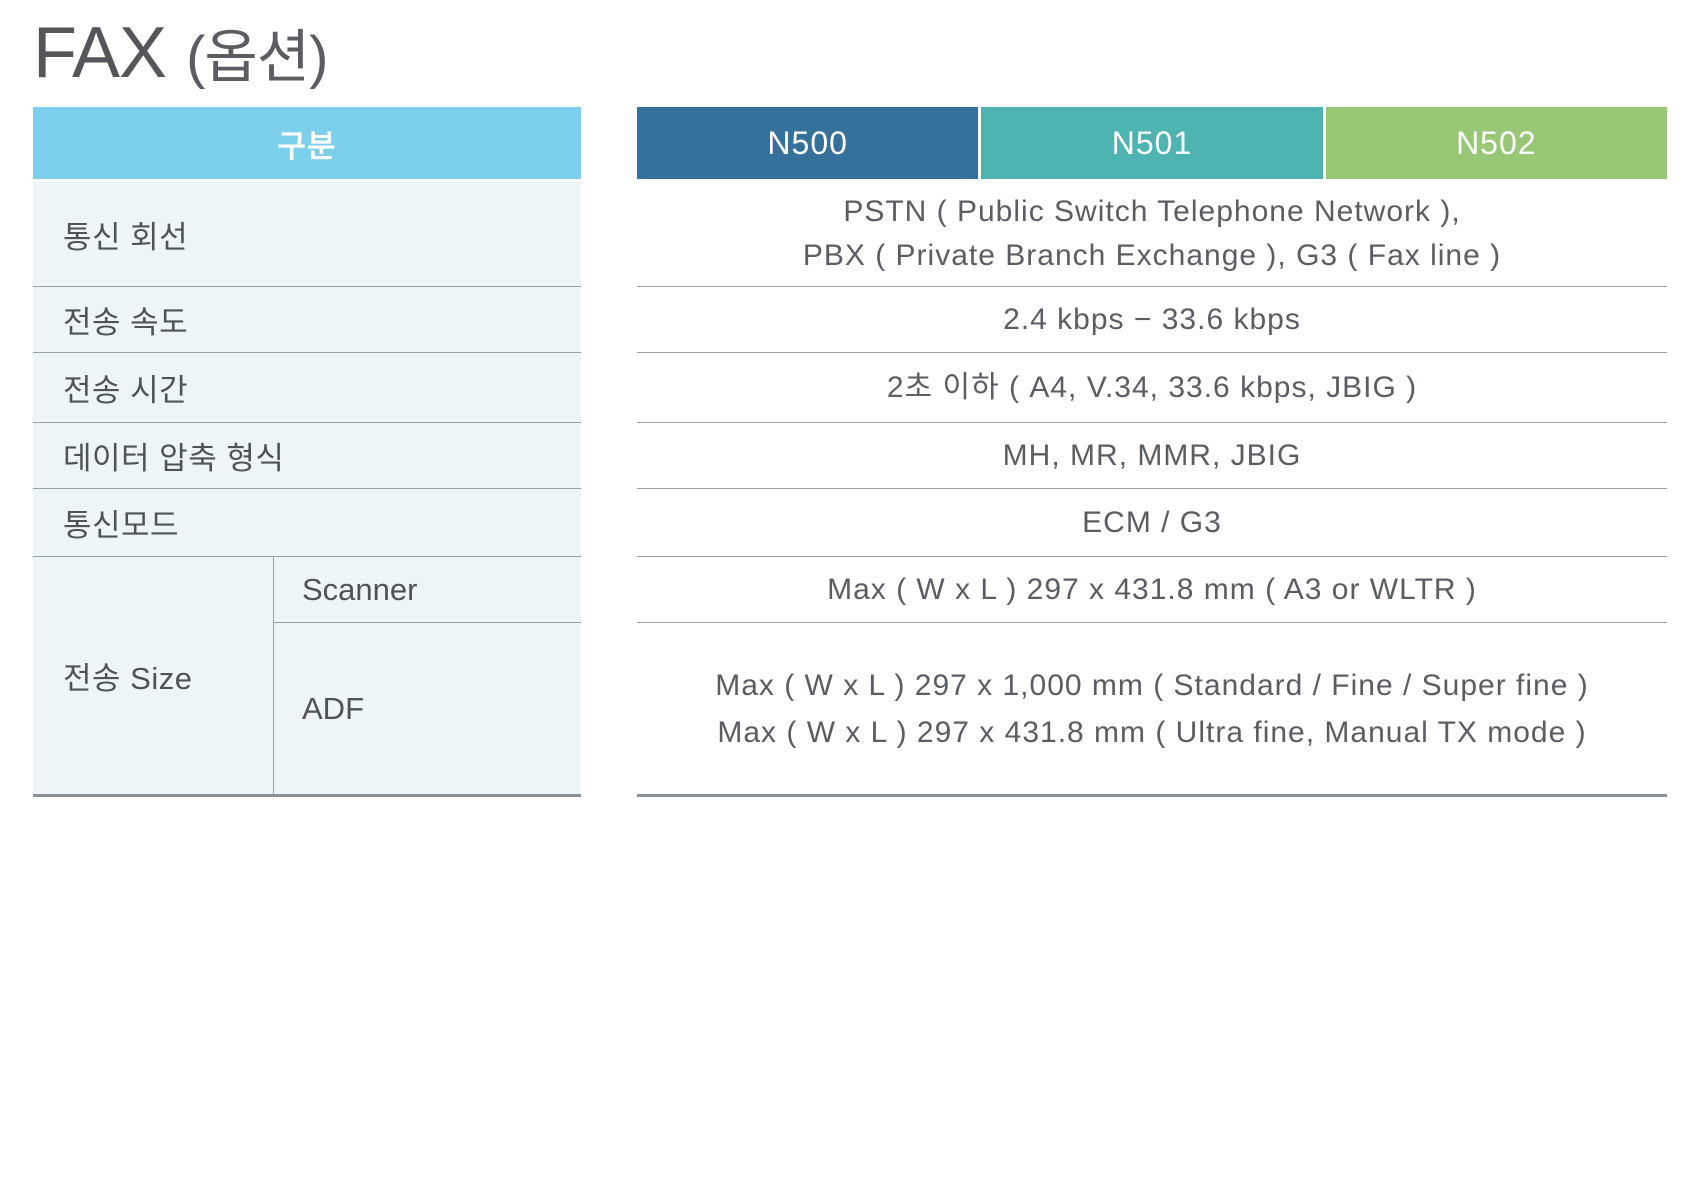 This screenshot has width=1707, height=1199. Describe the element at coordinates (333, 708) in the screenshot. I see `row-label-adf: ADF` at that location.